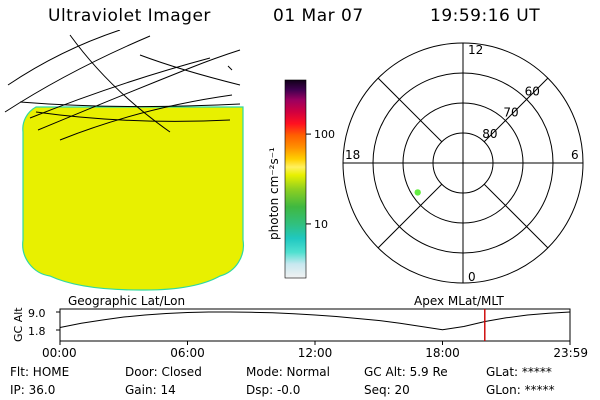 This screenshot has height=400, width=600. Describe the element at coordinates (59, 353) in the screenshot. I see `altitude-xtick-label: 00:00` at that location.